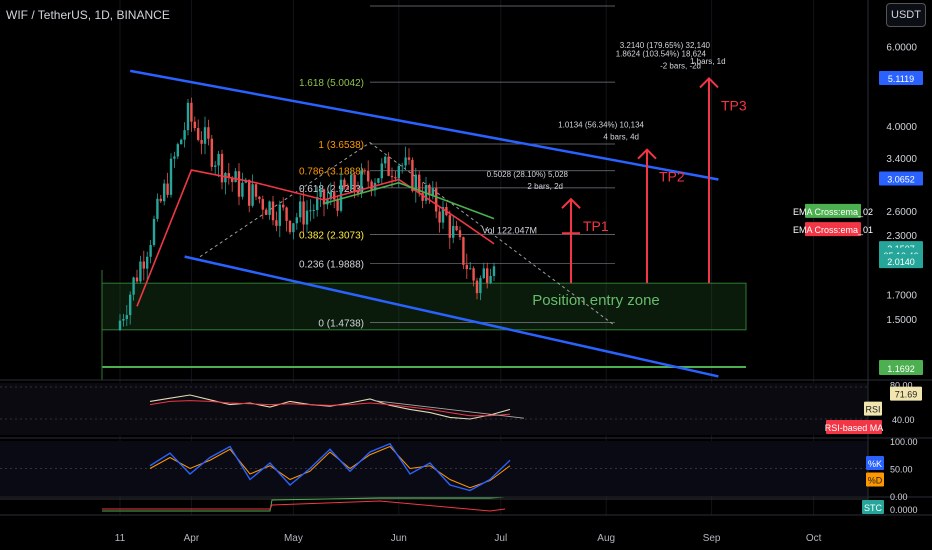 This screenshot has height=550, width=932. I want to click on y-tick-label: 6.0000, so click(901, 47).